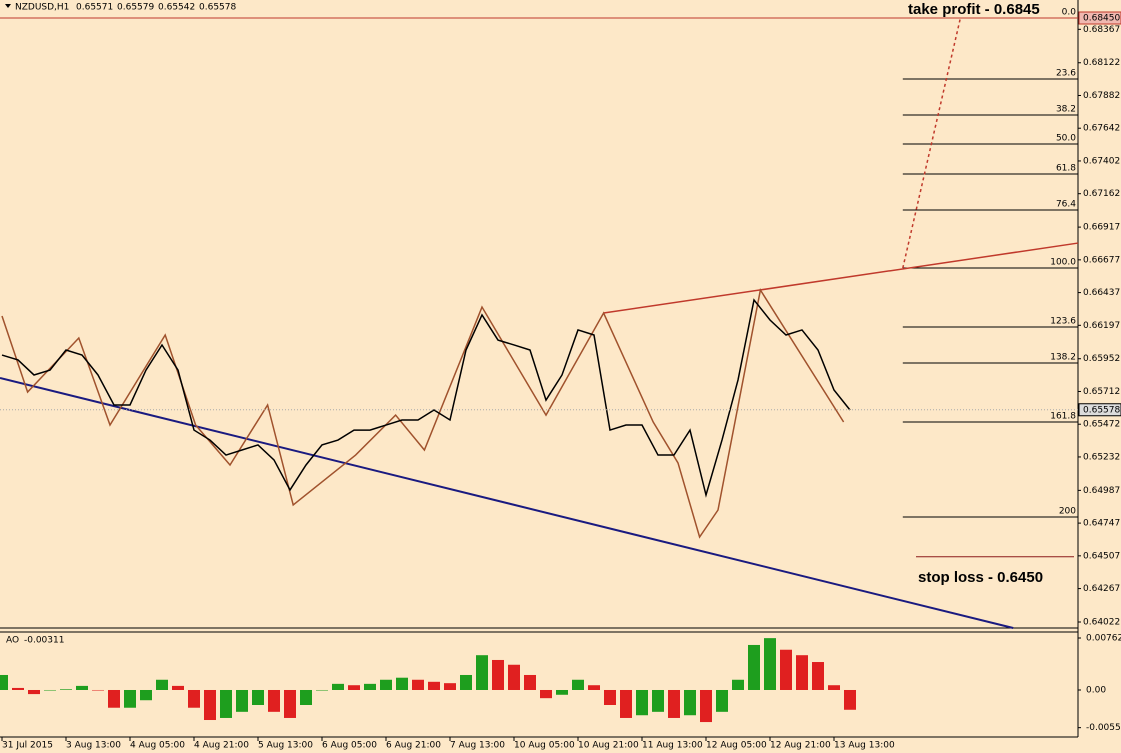 This screenshot has width=1121, height=753. I want to click on y-tick-label: 0.64507, so click(1101, 556).